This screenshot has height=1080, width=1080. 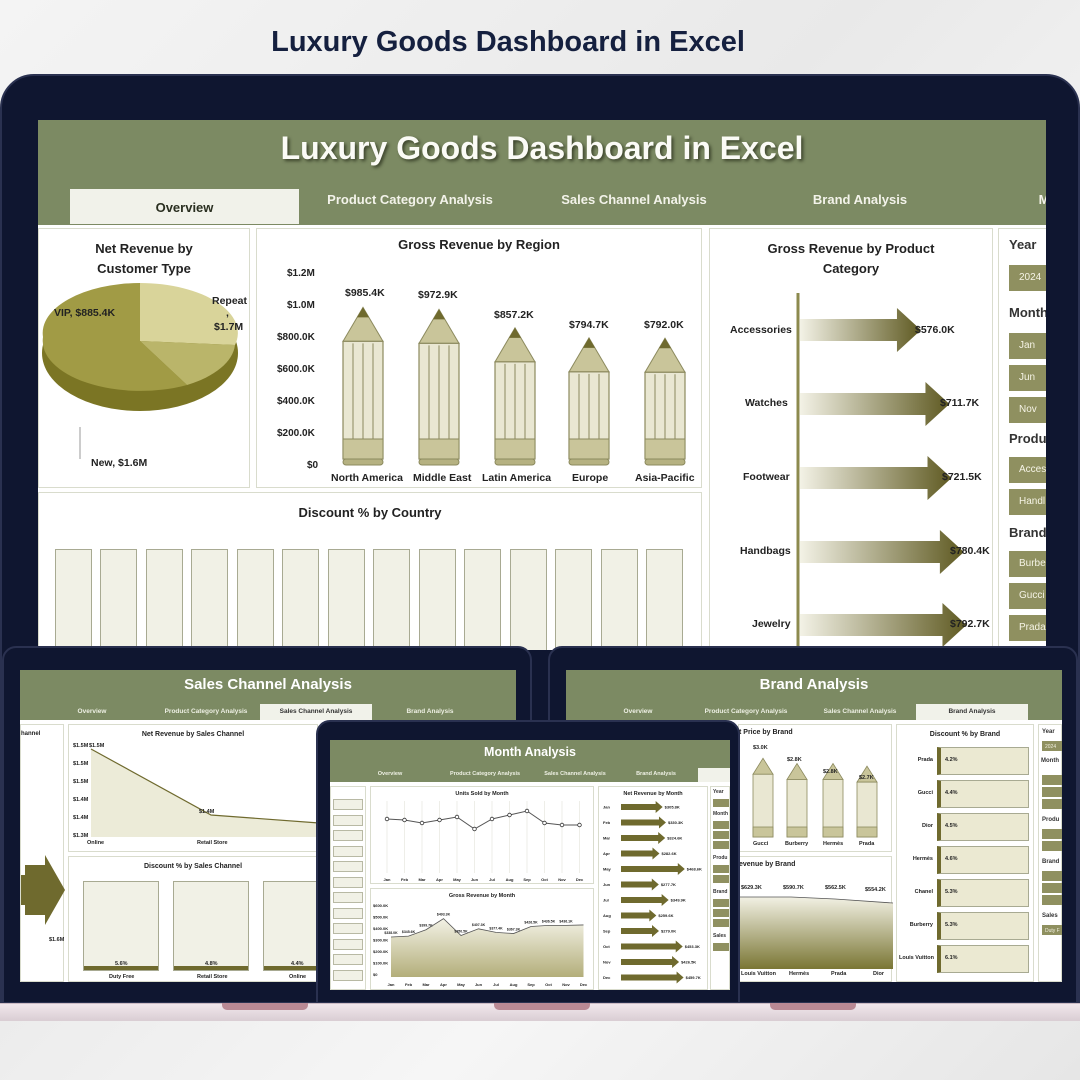 I want to click on slicer-product-accessories: Acces, so click(x=1027, y=470).